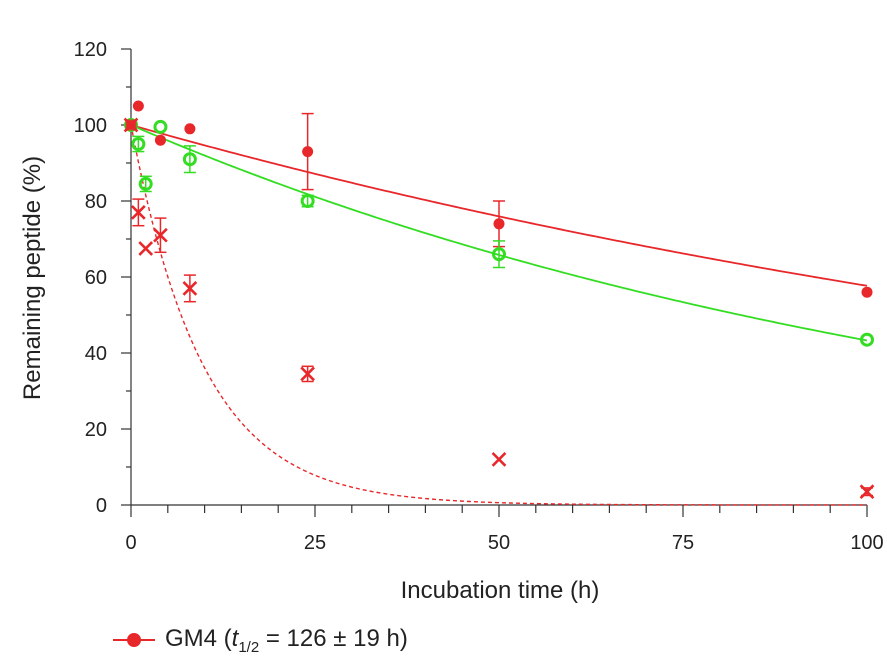 This screenshot has height=657, width=887. Describe the element at coordinates (499, 543) in the screenshot. I see `x-tick-label: 50` at that location.